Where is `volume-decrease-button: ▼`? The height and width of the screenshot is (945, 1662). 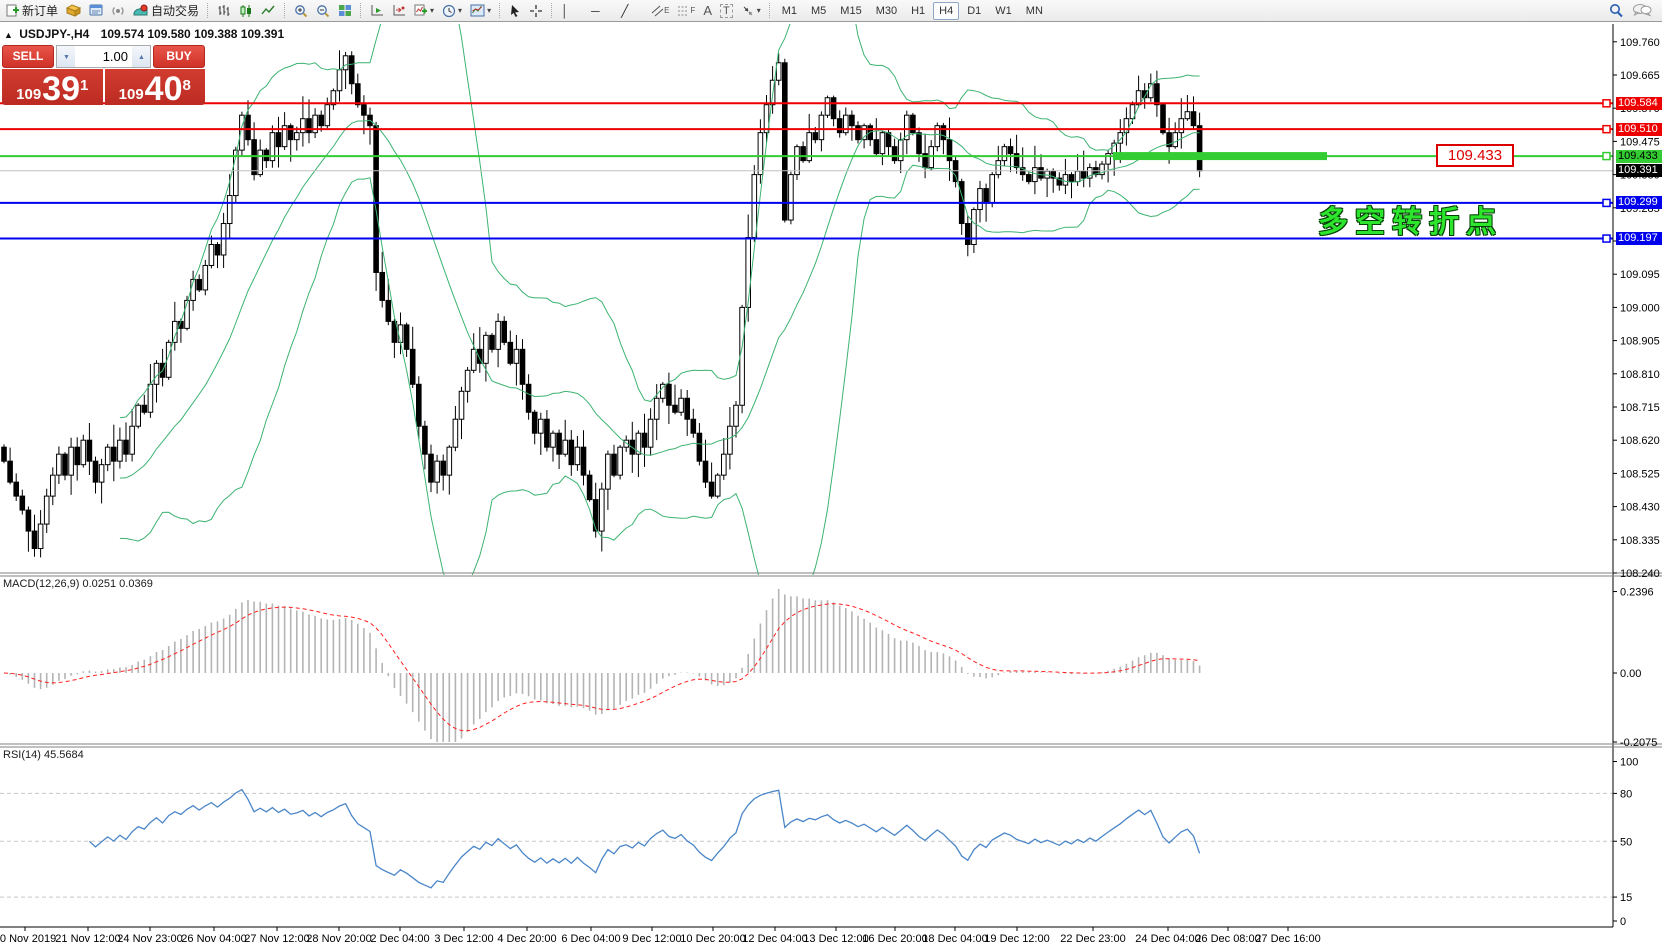
volume-decrease-button: ▼ is located at coordinates (66, 56).